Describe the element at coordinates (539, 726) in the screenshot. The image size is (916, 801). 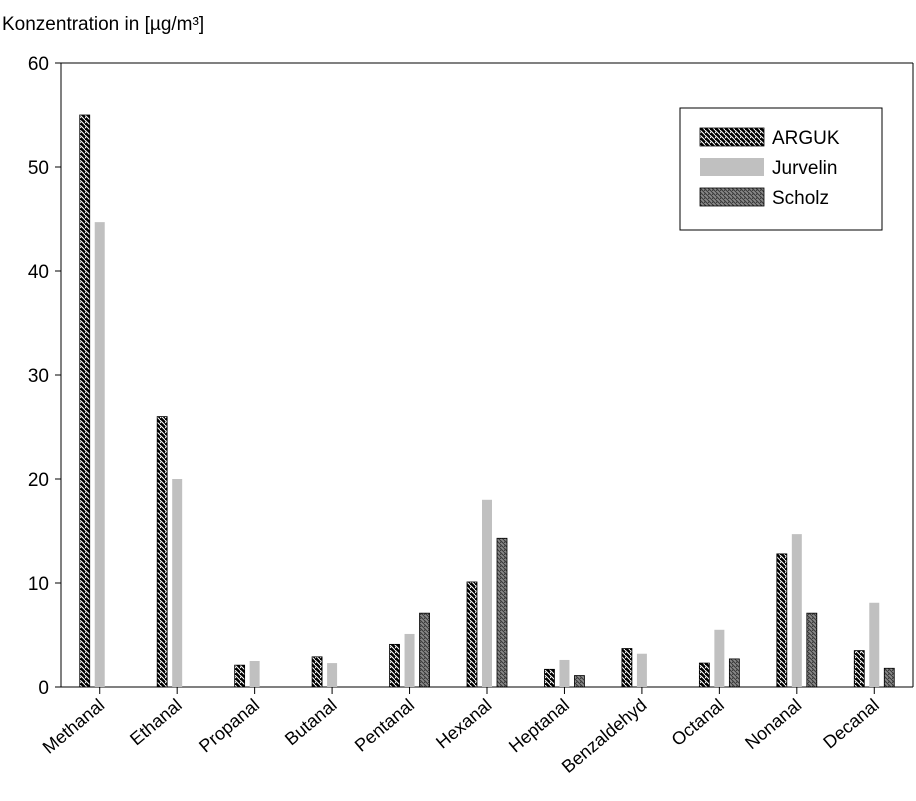
I see `x-tick-label: Heptanal` at that location.